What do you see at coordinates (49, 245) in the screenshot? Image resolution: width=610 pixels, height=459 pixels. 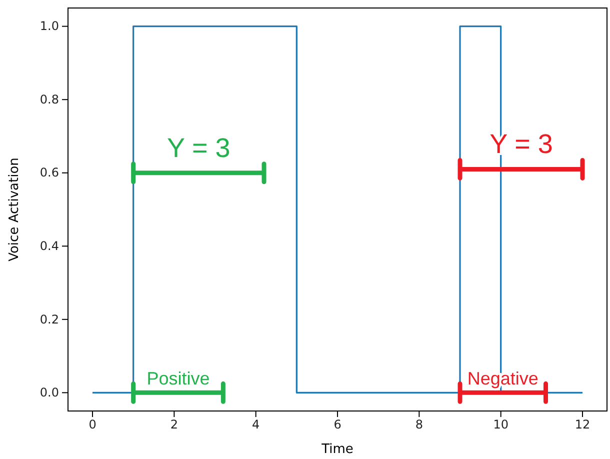 I see `y-tick-label: 0.4` at bounding box center [49, 245].